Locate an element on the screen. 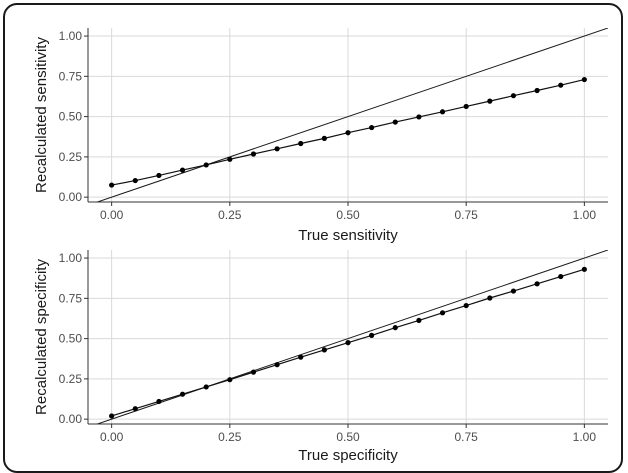 Image resolution: width=628 pixels, height=473 pixels. sens-x-tick-label-0: 0.00 is located at coordinates (112, 215).